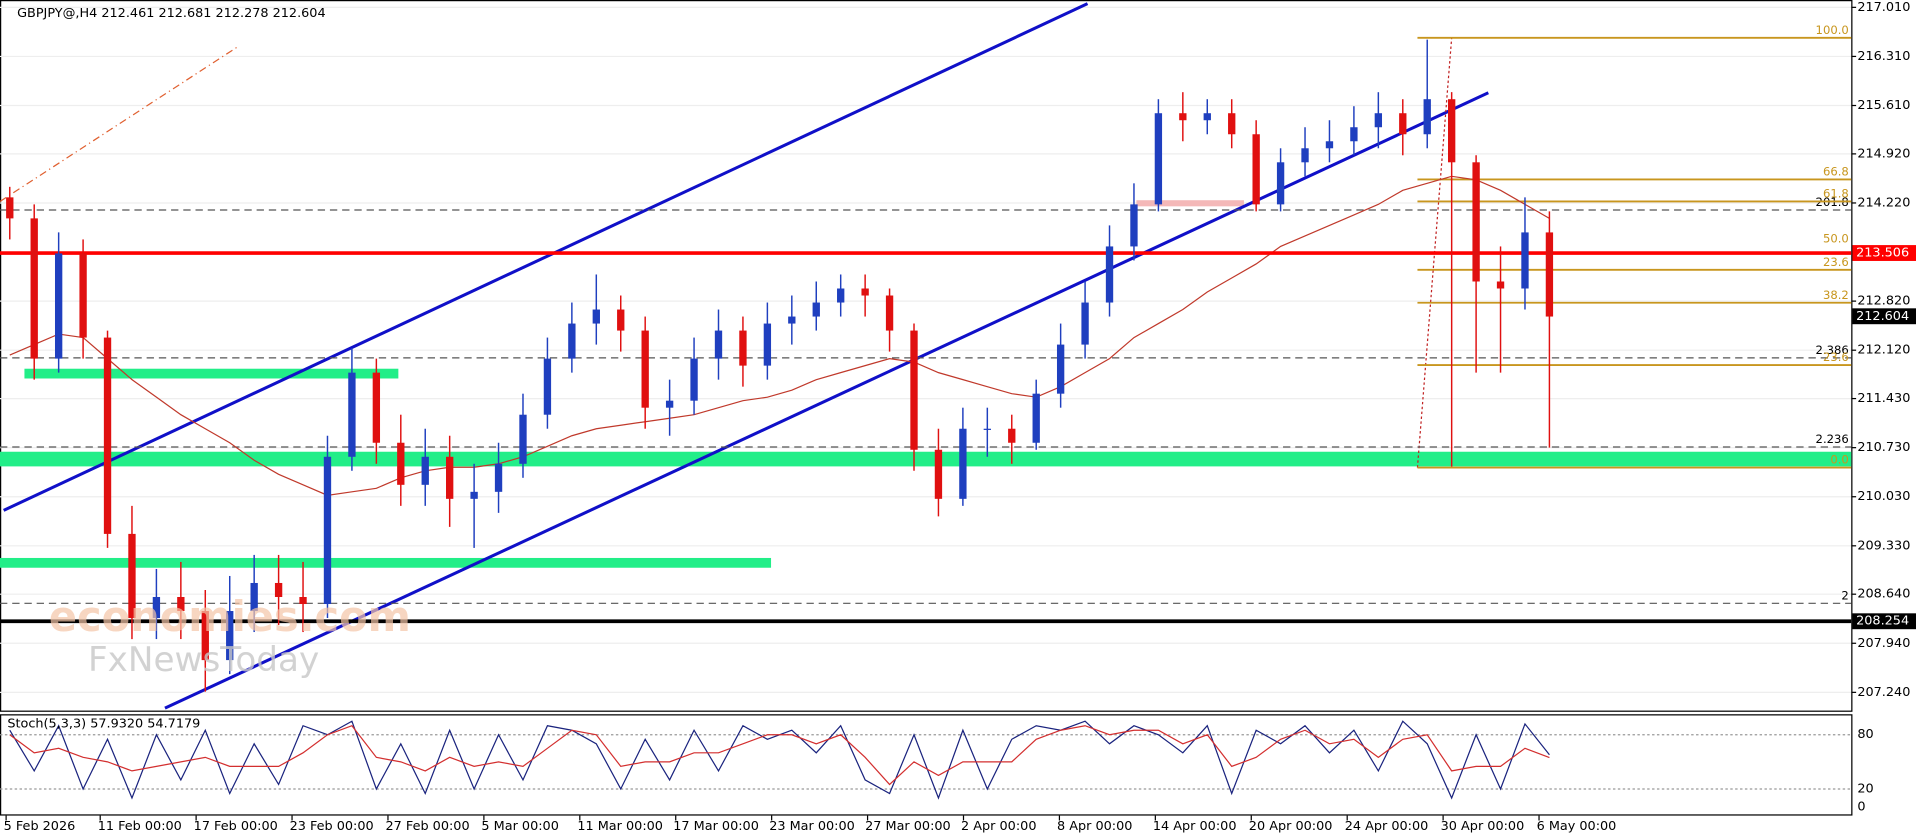 The height and width of the screenshot is (840, 1916). I want to click on y-tick-label: 214.220, so click(1883, 202).